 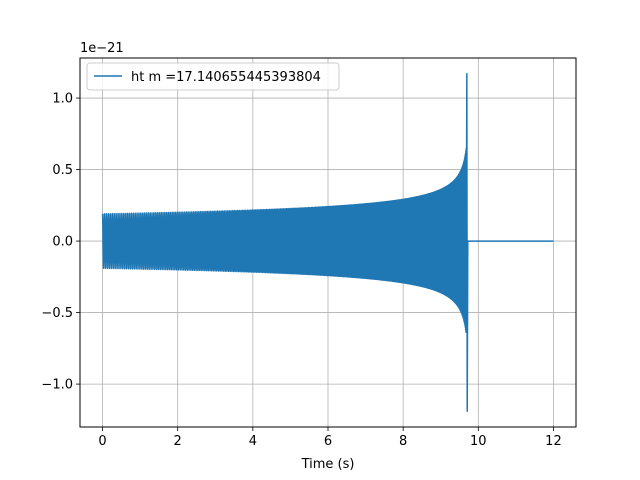 I want to click on y-axis: −1.0 −0.5 0.0 0.5 1.0, so click(x=60, y=242).